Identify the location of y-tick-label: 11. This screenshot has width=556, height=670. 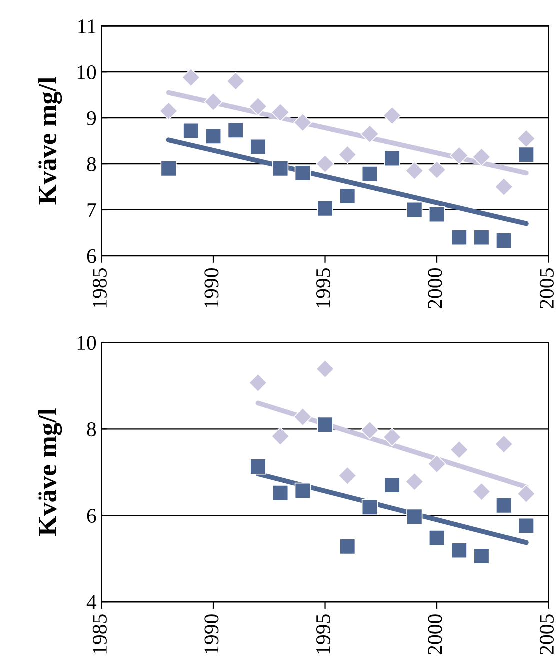
(87, 27).